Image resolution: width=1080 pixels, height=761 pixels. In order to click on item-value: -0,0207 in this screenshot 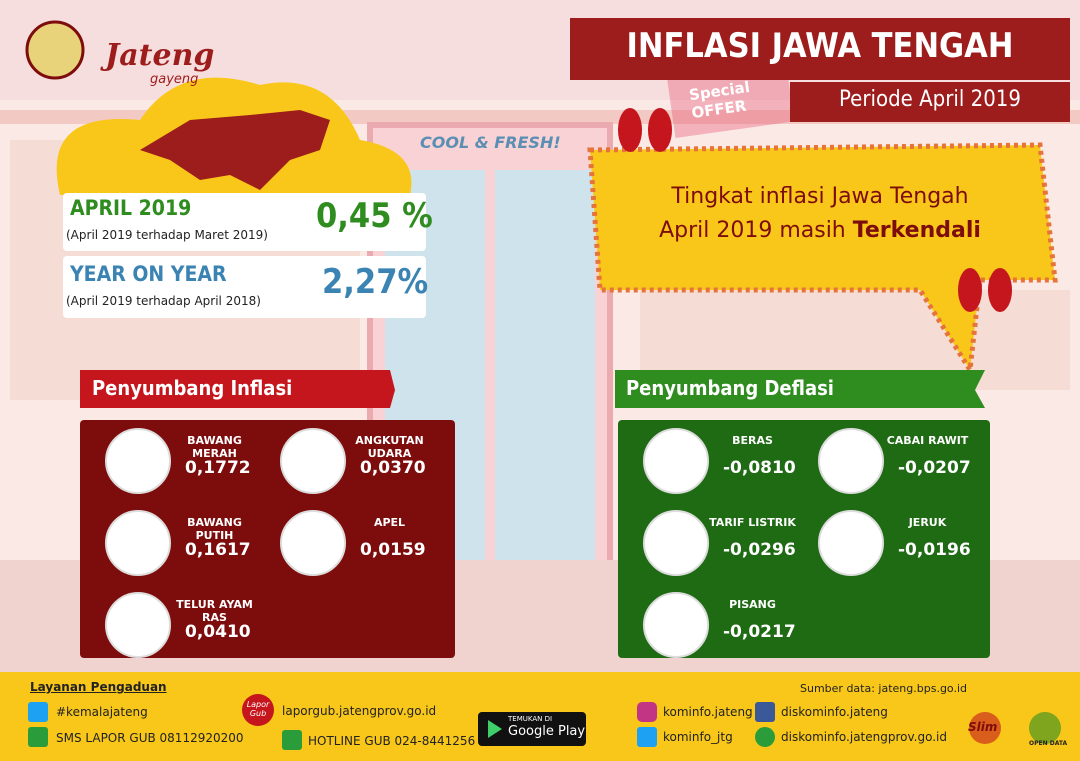, I will do `click(934, 468)`.